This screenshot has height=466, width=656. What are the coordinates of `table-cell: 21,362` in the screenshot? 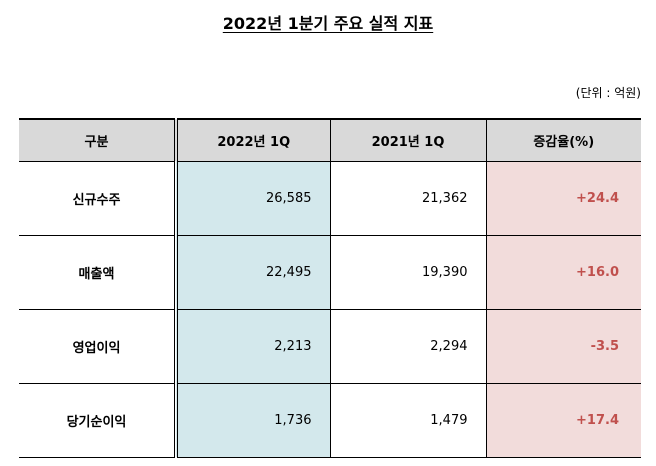 It's located at (407, 198).